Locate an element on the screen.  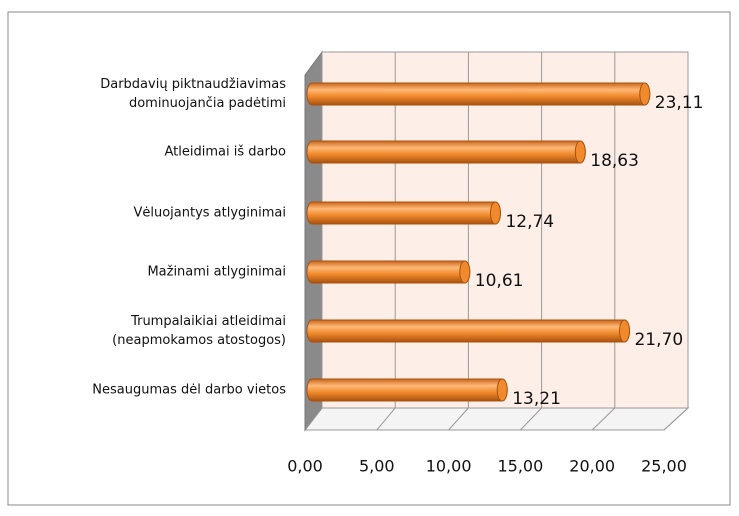
y-tick-label: Nesaugumas dėl darbo vietos is located at coordinates (189, 390).